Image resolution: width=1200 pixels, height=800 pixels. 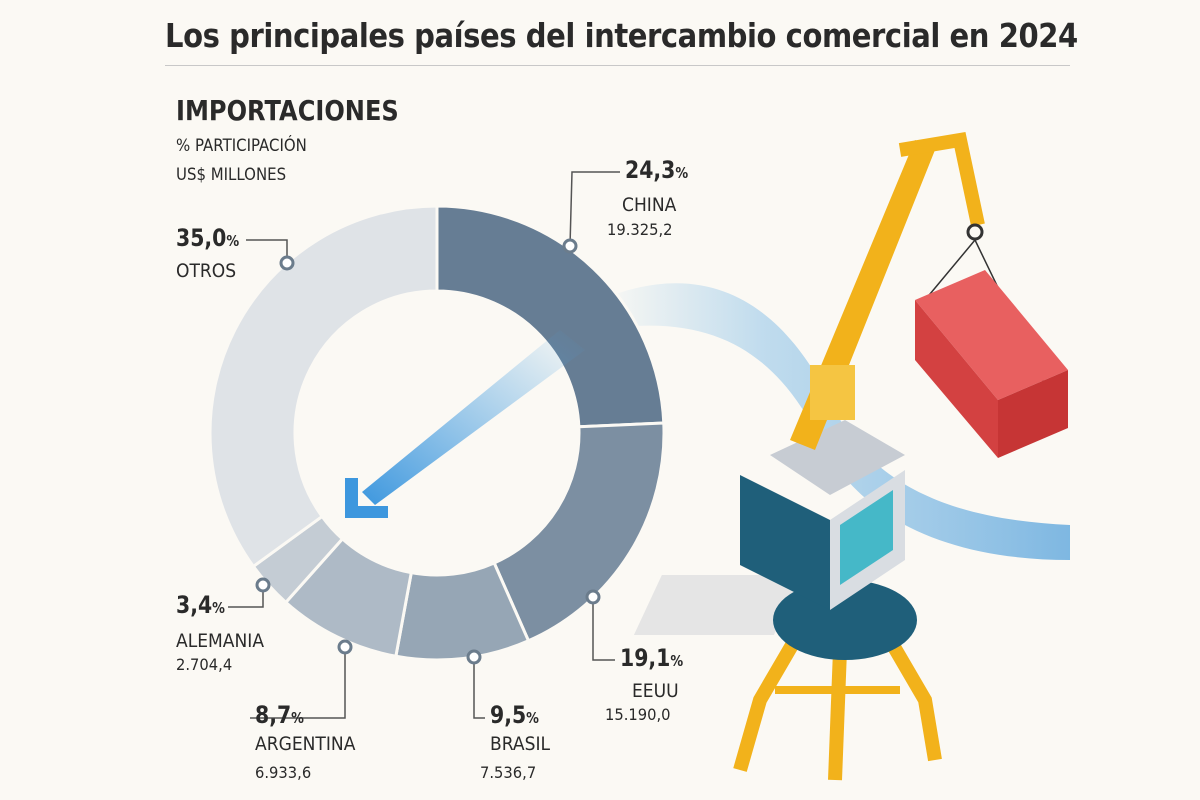 I want to click on percent-label-brasil: 9,5%, so click(x=514, y=715).